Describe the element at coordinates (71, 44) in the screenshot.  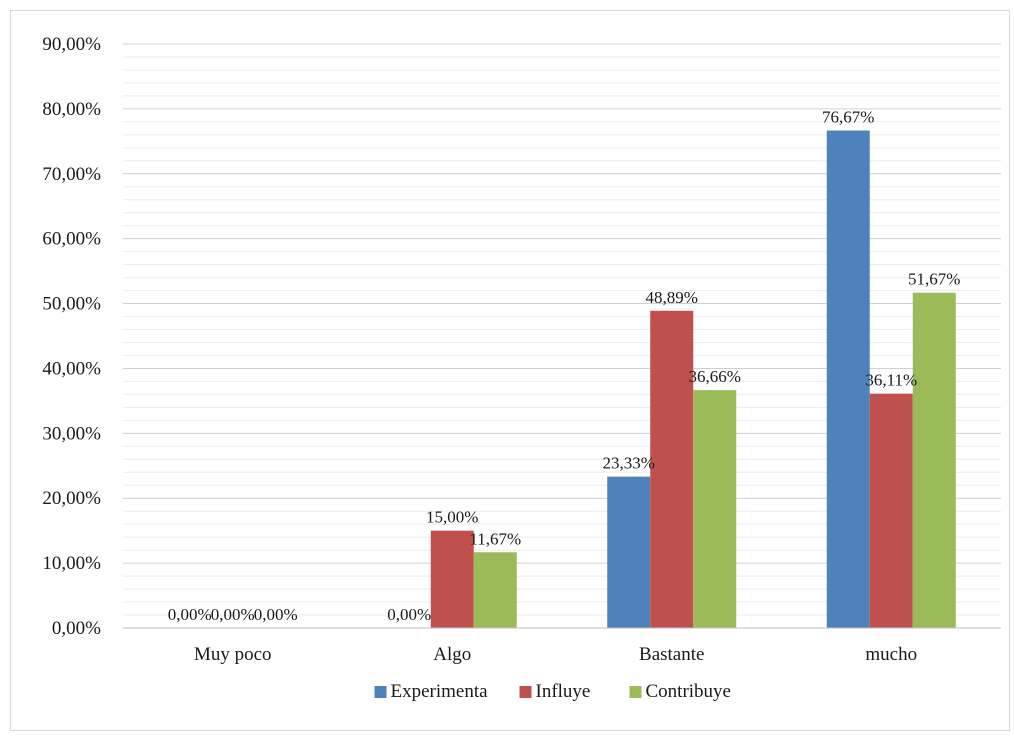
I see `y-tick-label: 90,00%` at that location.